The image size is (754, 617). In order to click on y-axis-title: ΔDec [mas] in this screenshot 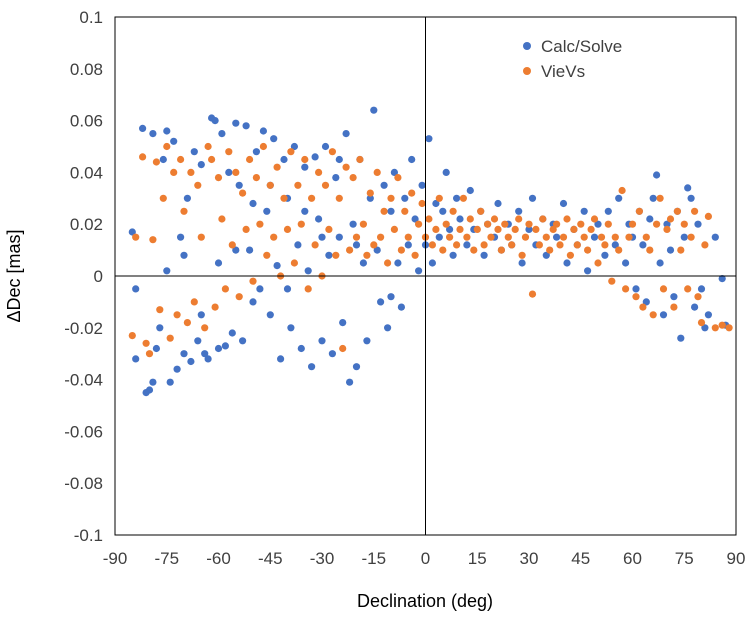, I will do `click(14, 275)`.